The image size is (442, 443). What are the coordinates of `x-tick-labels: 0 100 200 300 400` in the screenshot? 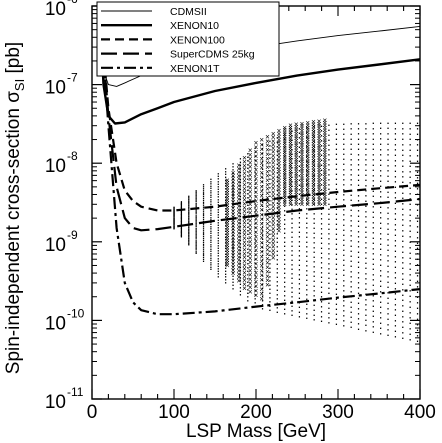 It's located at (261, 412).